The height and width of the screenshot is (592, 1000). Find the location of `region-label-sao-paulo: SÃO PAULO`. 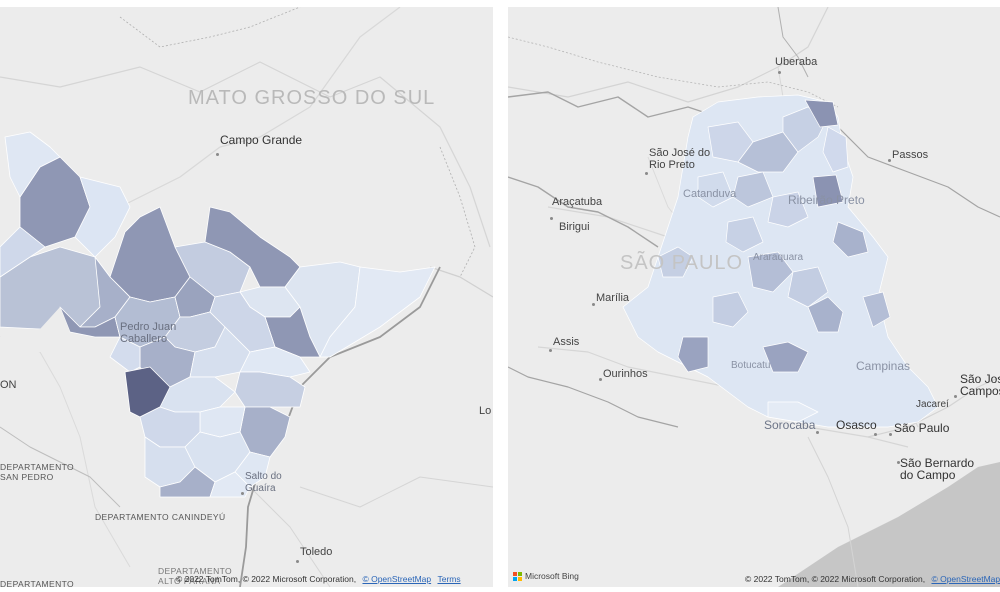

region-label-sao-paulo: SÃO PAULO is located at coordinates (682, 263).